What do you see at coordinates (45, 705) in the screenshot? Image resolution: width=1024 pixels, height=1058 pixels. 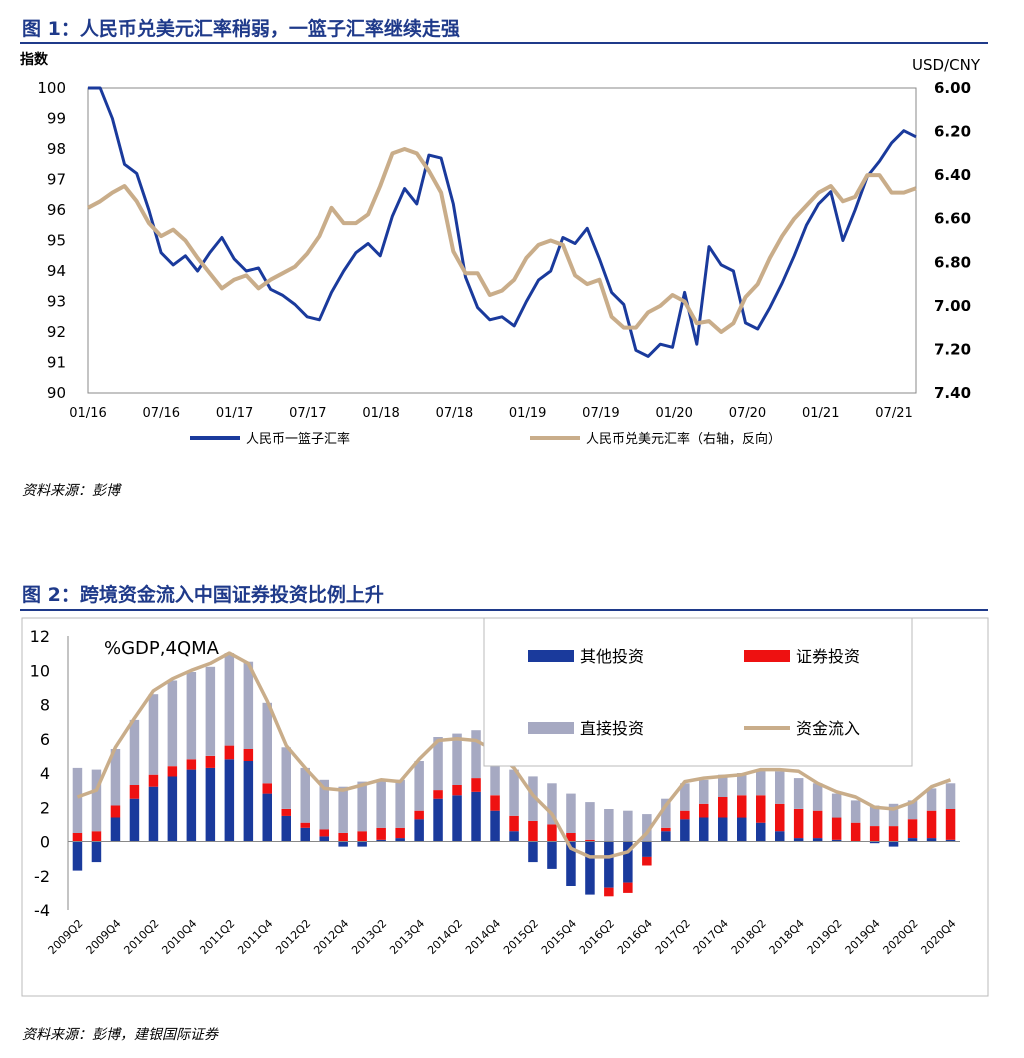 I see `y-tick-label: 8` at bounding box center [45, 705].